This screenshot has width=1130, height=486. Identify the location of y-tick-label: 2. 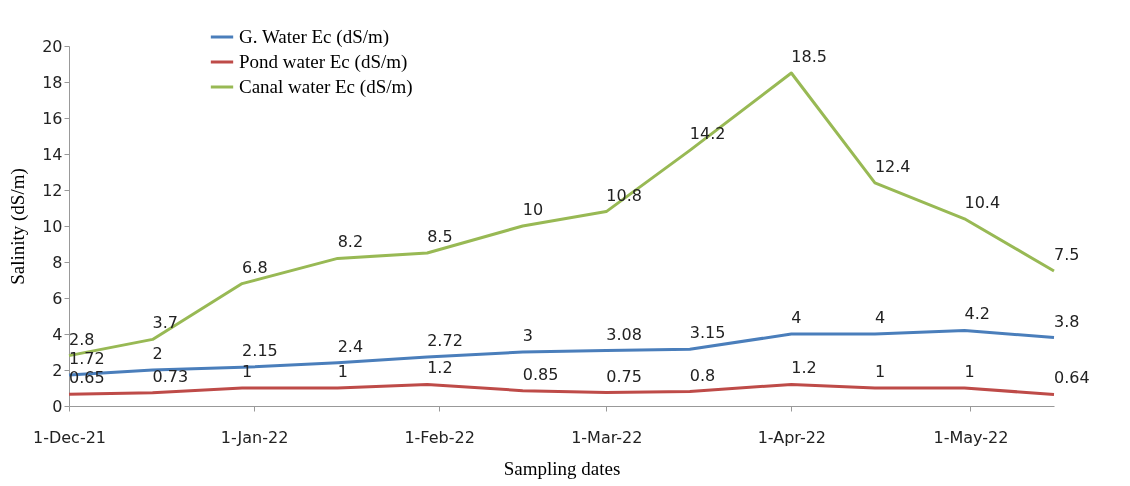
(57, 370).